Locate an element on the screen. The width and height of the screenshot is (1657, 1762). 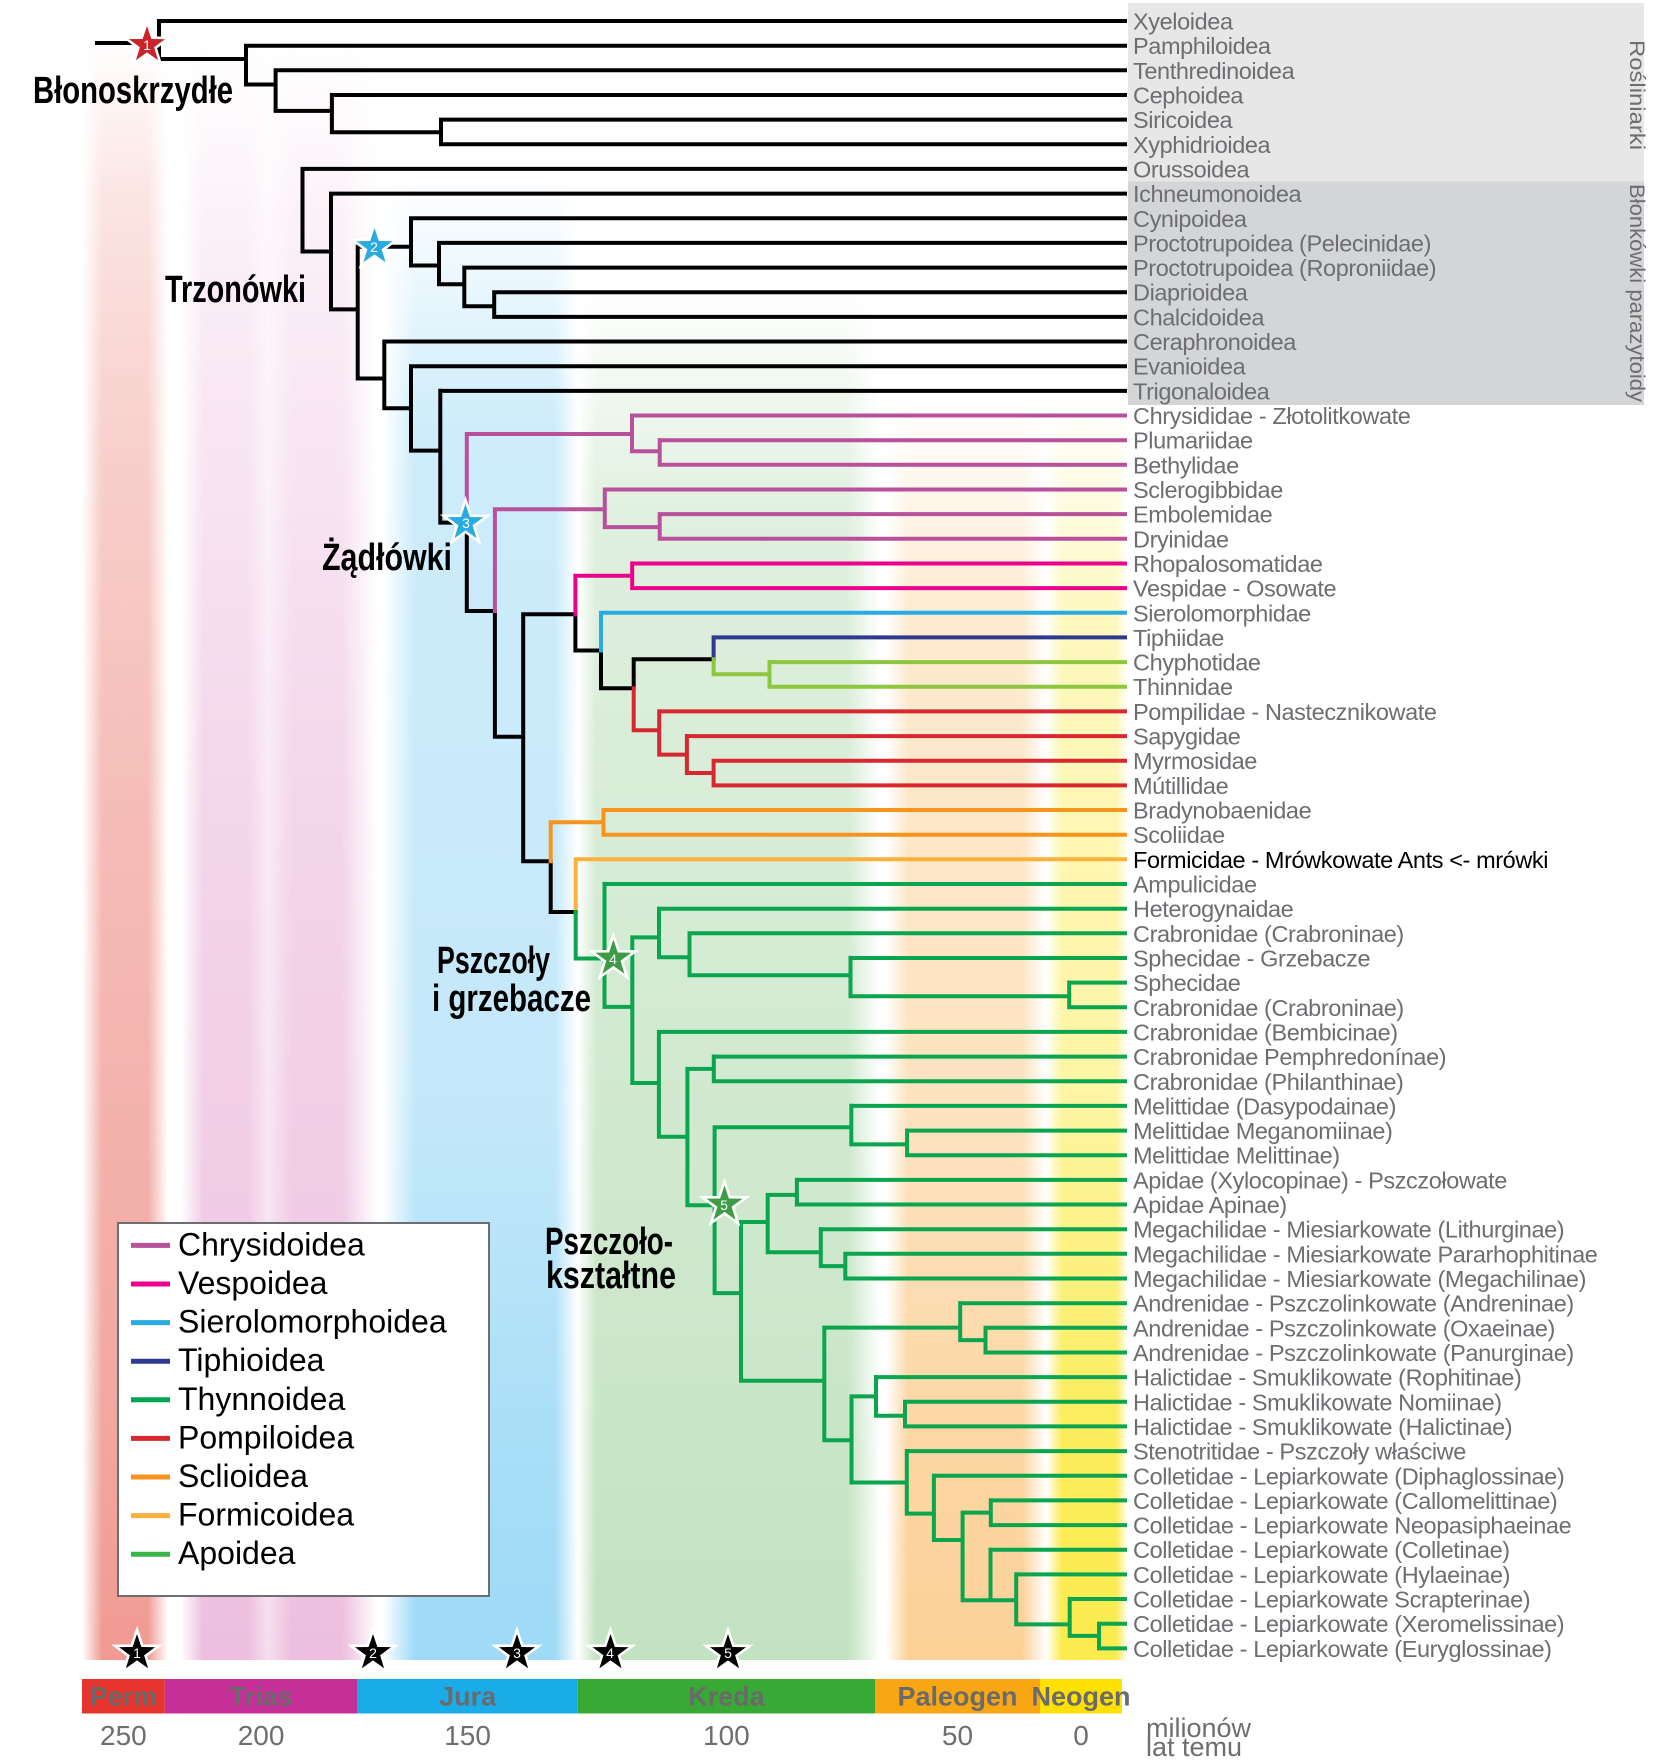
svg-text: Crabronidae (Bembicinae) is located at coordinates (1265, 1032).